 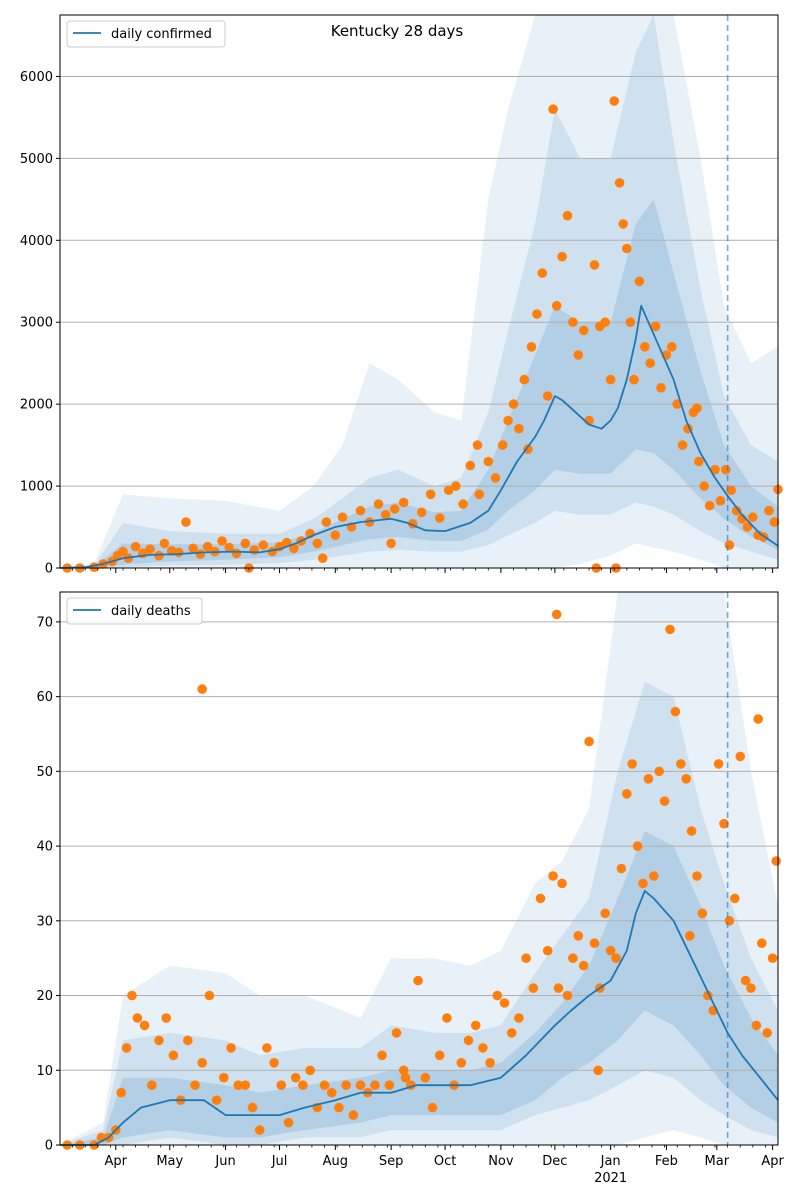 What do you see at coordinates (134, 611) in the screenshot?
I see `deaths-legend: daily deaths` at bounding box center [134, 611].